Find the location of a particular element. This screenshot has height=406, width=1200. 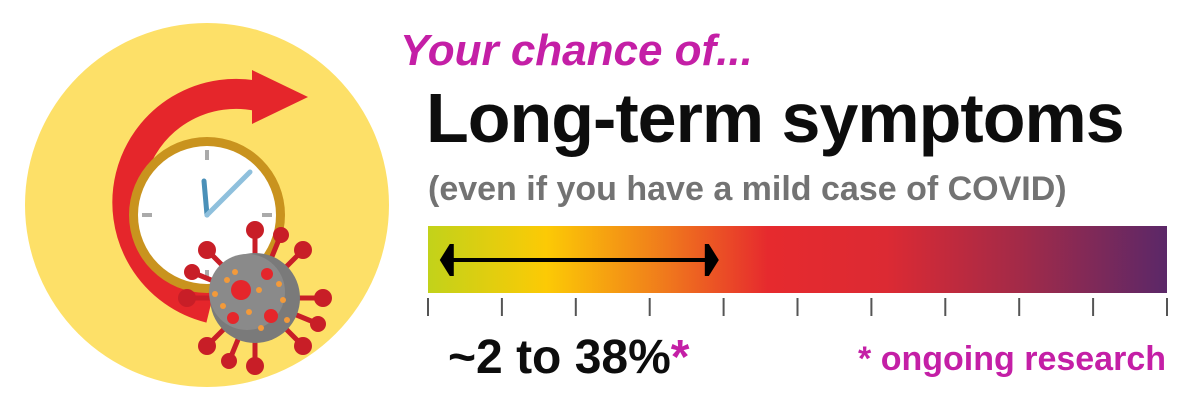

scale-ticks is located at coordinates (797, 307).